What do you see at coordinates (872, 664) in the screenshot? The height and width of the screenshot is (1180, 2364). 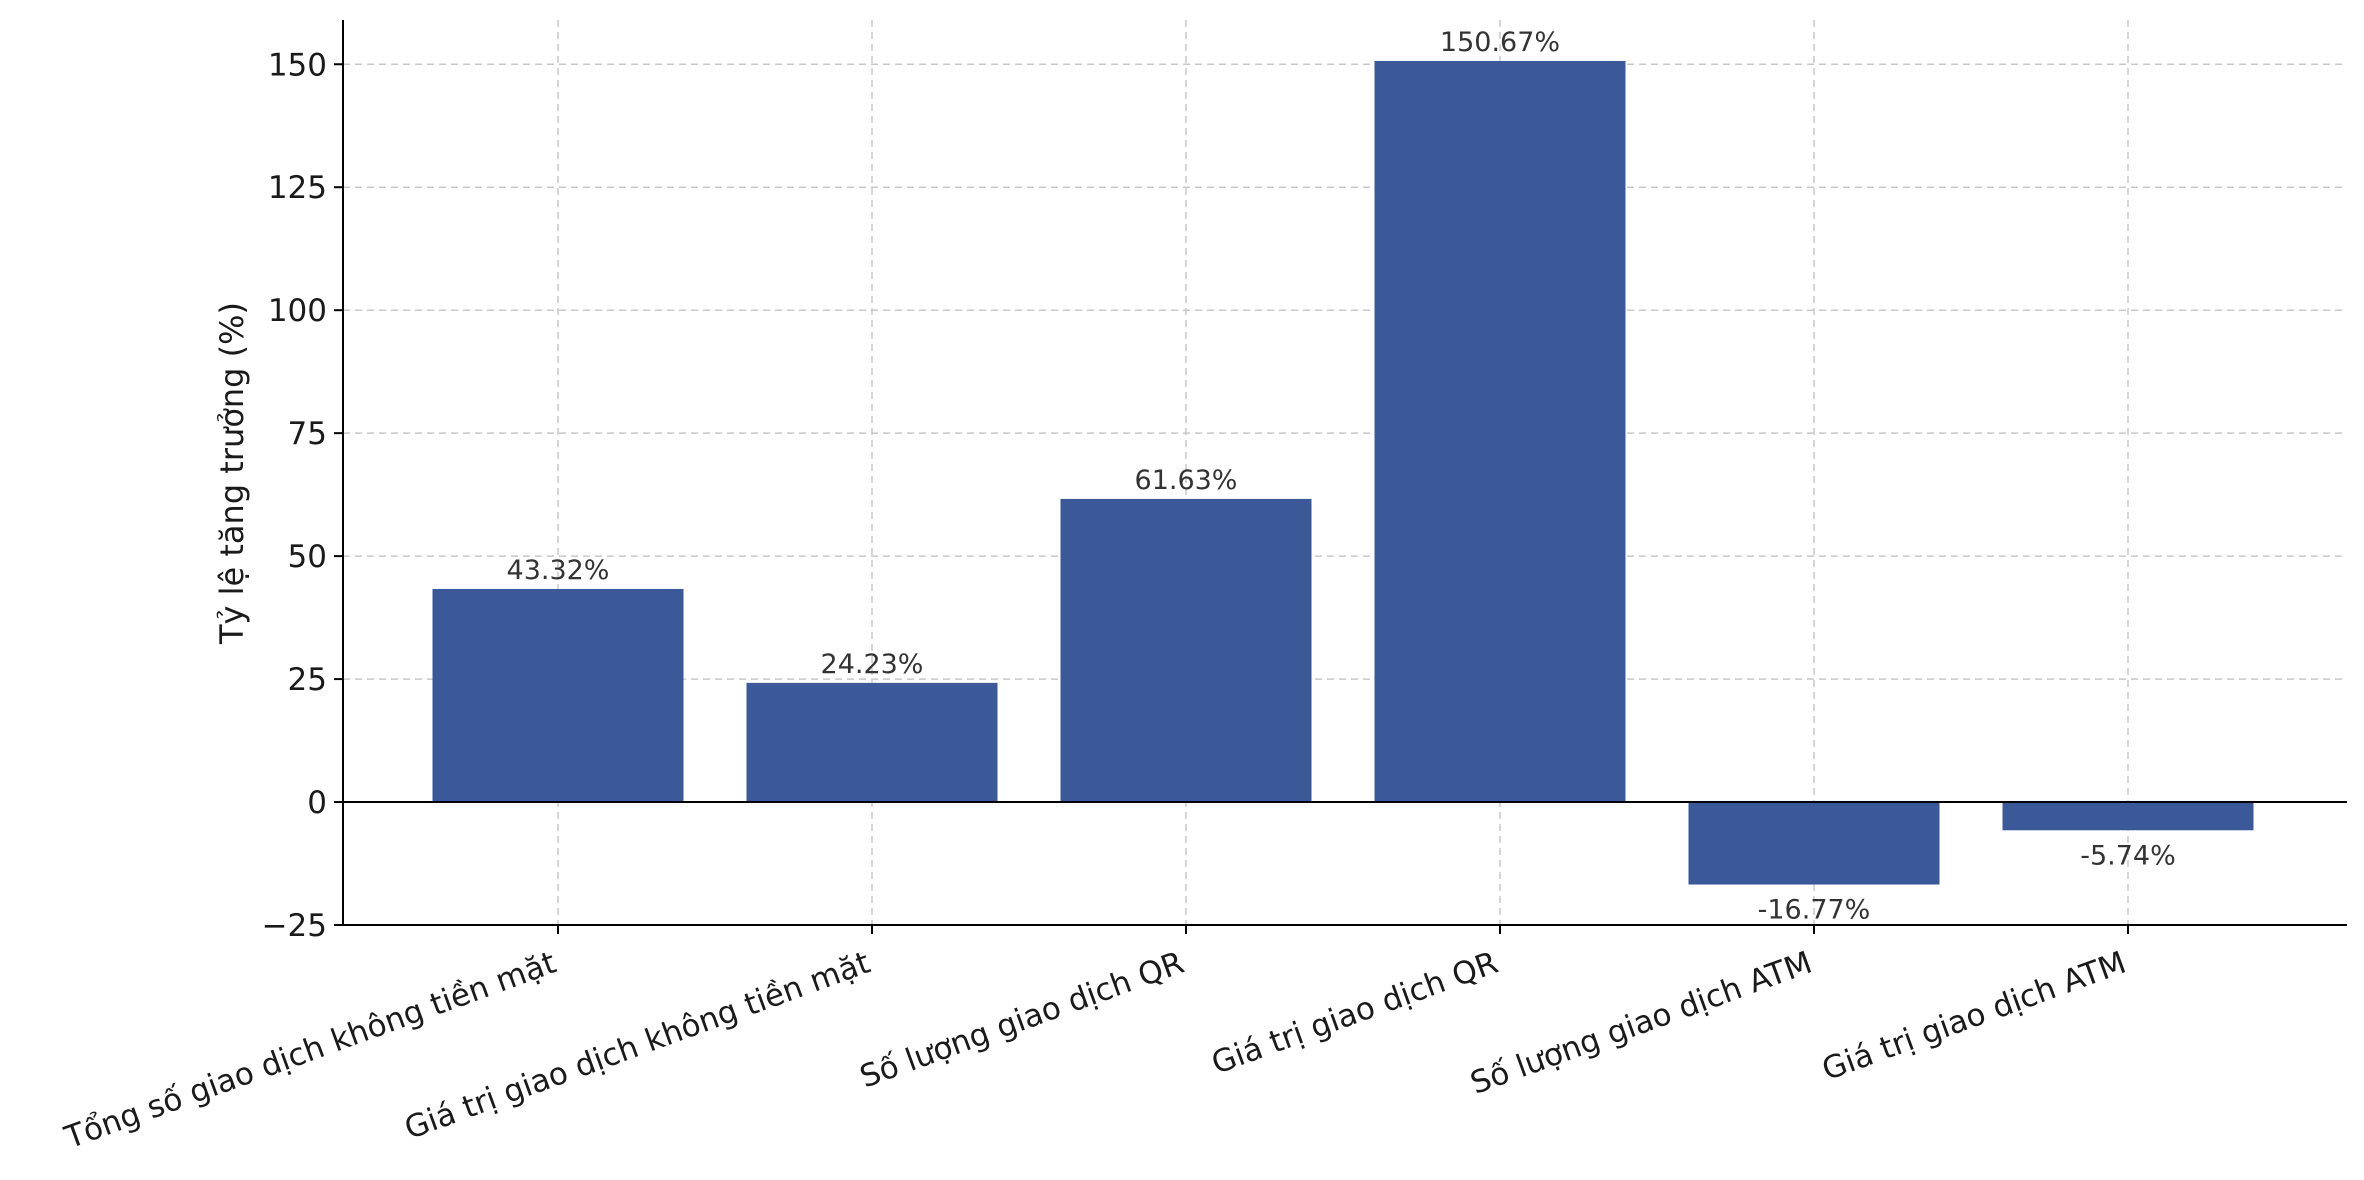 I see `data-label: 24.23%` at bounding box center [872, 664].